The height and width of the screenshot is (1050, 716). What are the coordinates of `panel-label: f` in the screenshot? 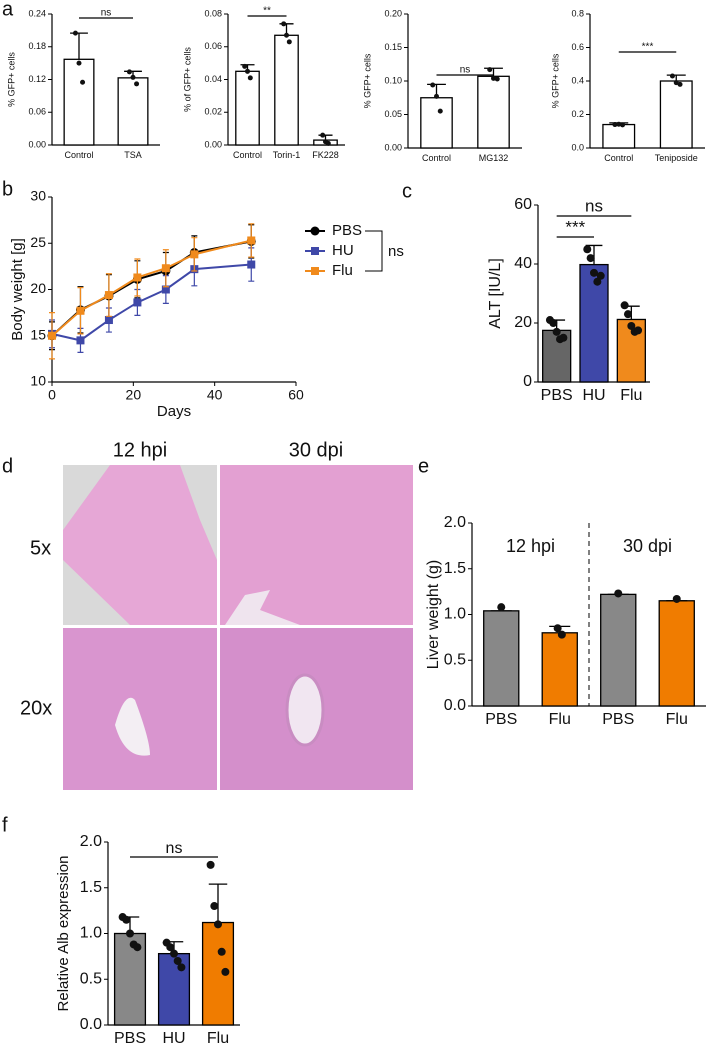 It's located at (5, 825).